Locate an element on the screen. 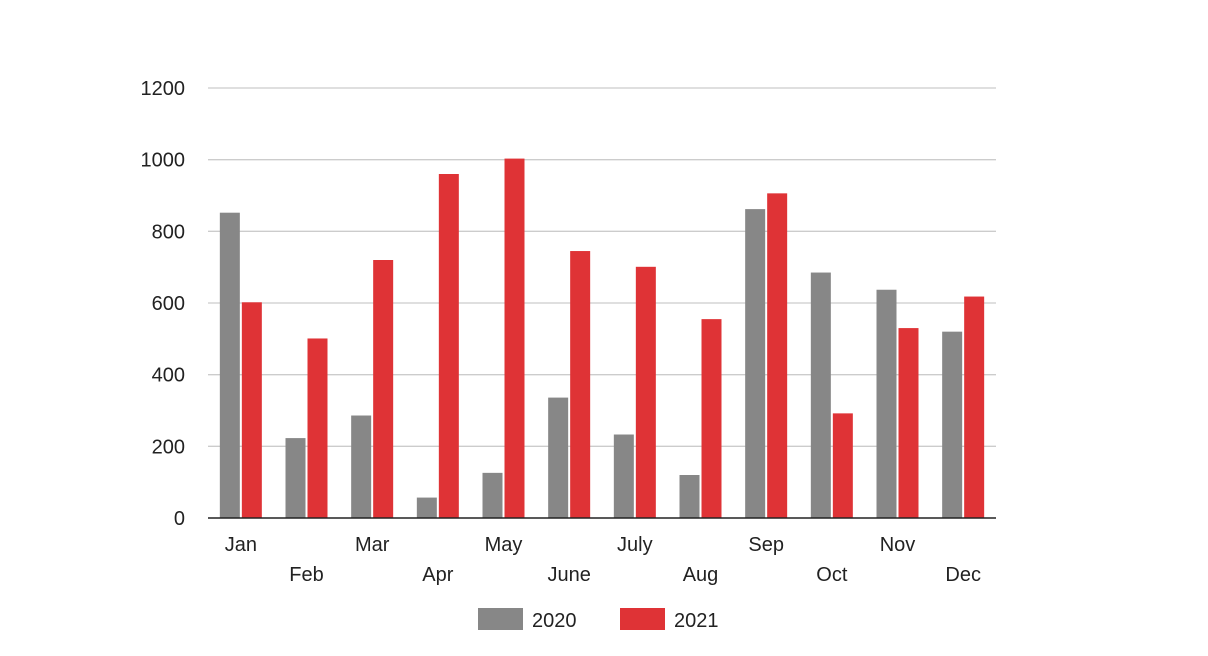  bar-2020-aug is located at coordinates (689, 496).